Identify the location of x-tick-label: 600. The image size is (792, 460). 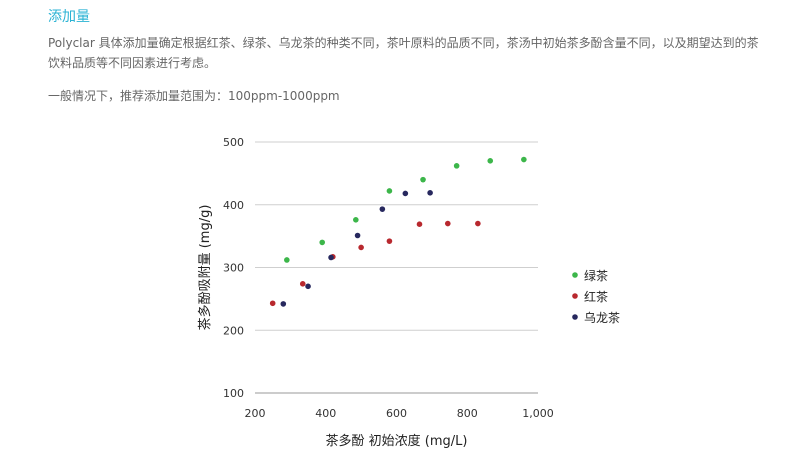
(396, 413).